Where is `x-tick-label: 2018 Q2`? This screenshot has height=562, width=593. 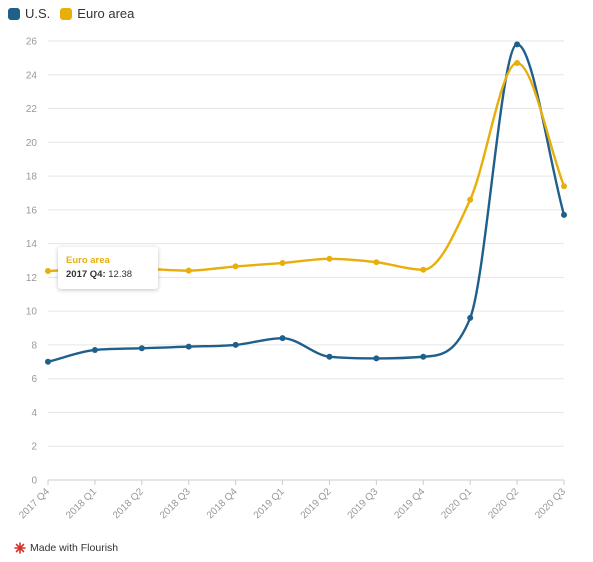 x-tick-label: 2018 Q2 is located at coordinates (128, 503).